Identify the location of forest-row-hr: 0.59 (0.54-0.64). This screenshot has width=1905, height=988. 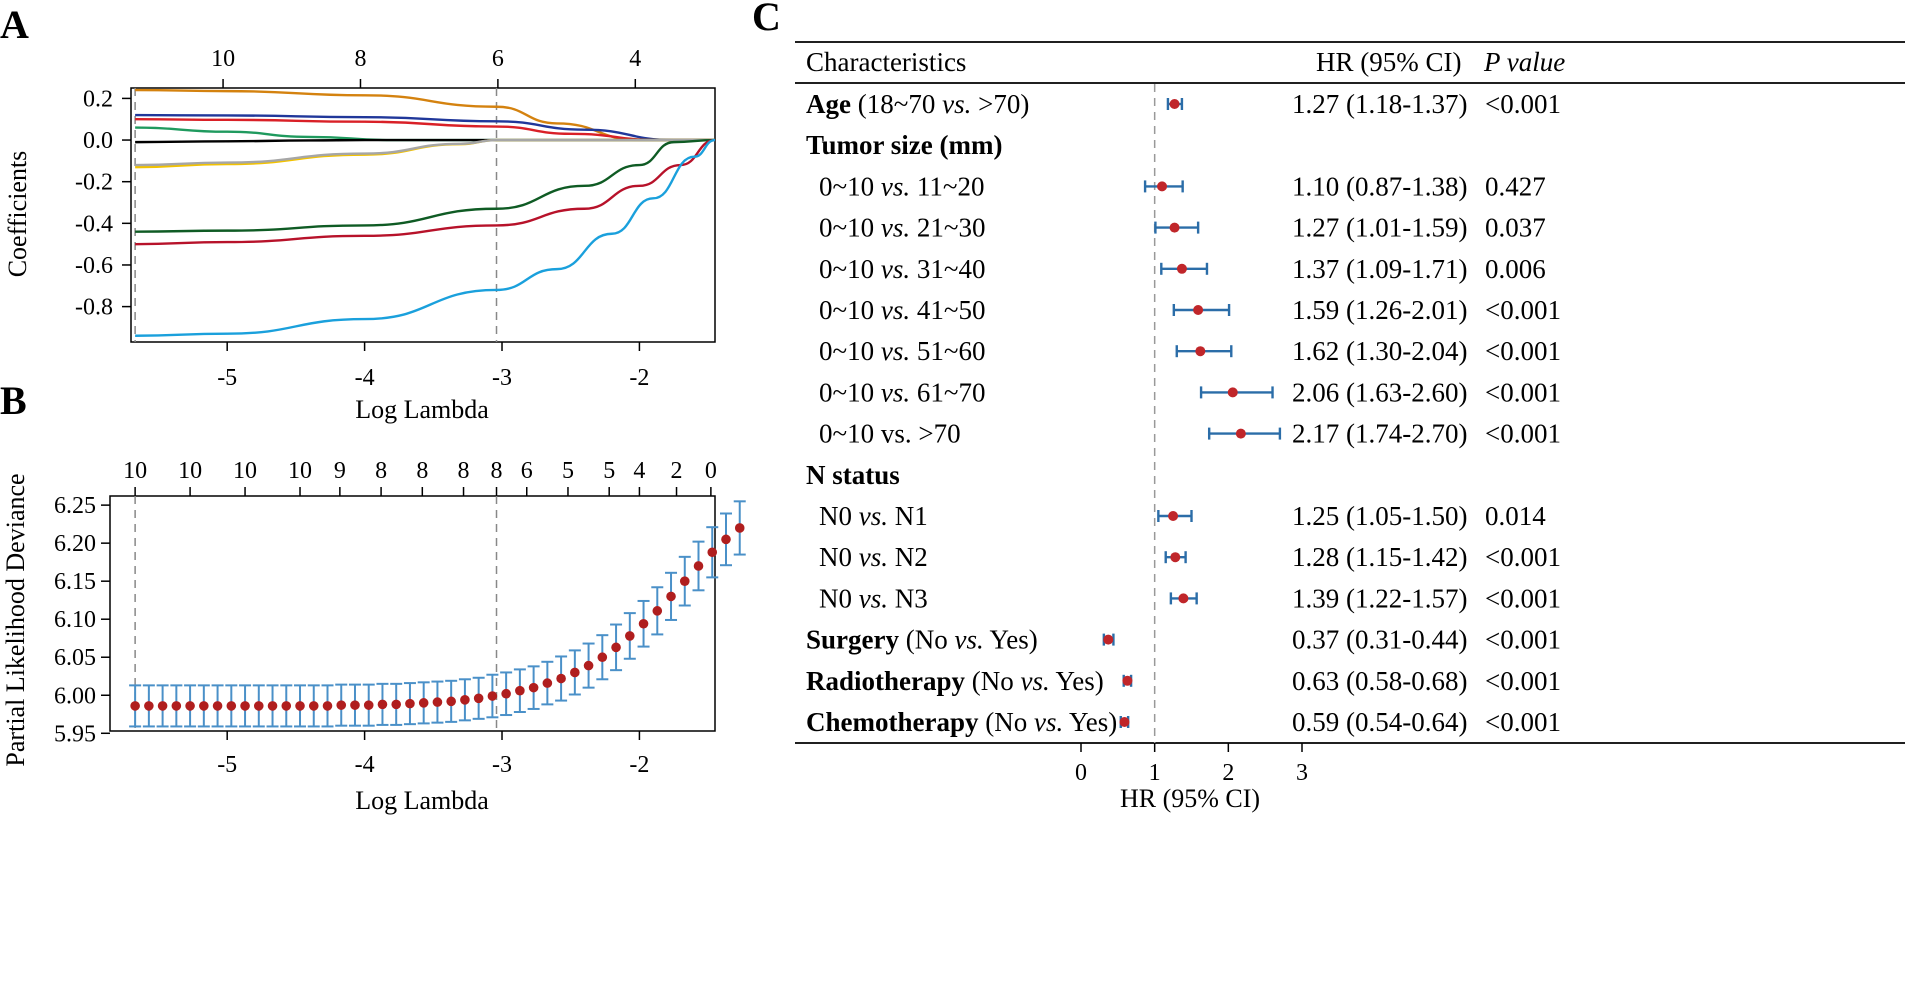
(1379, 722).